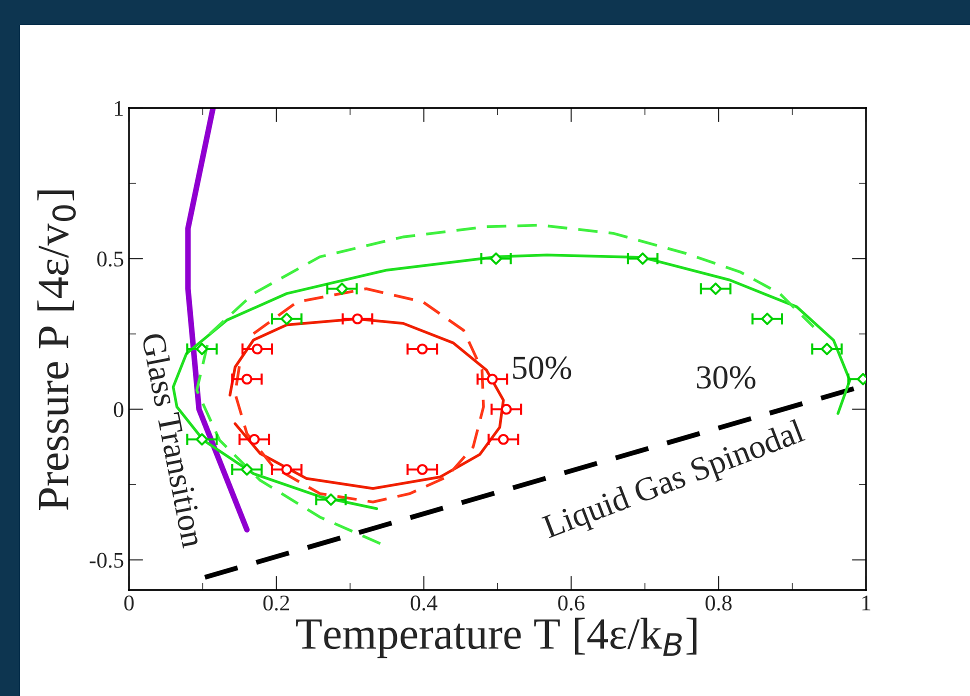 The width and height of the screenshot is (970, 696). What do you see at coordinates (107, 560) in the screenshot?
I see `y-tick-label: -0.5` at bounding box center [107, 560].